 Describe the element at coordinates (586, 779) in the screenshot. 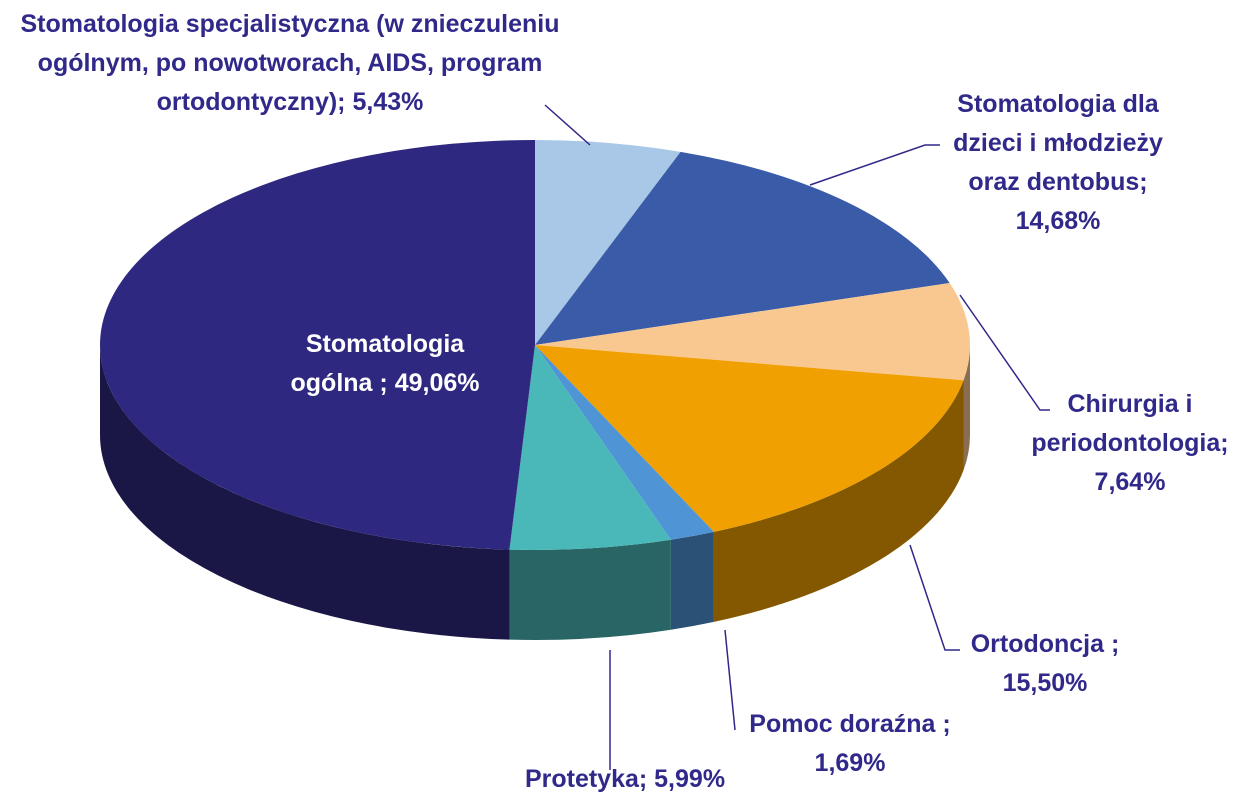

I see `label-category: Protetyka;` at that location.